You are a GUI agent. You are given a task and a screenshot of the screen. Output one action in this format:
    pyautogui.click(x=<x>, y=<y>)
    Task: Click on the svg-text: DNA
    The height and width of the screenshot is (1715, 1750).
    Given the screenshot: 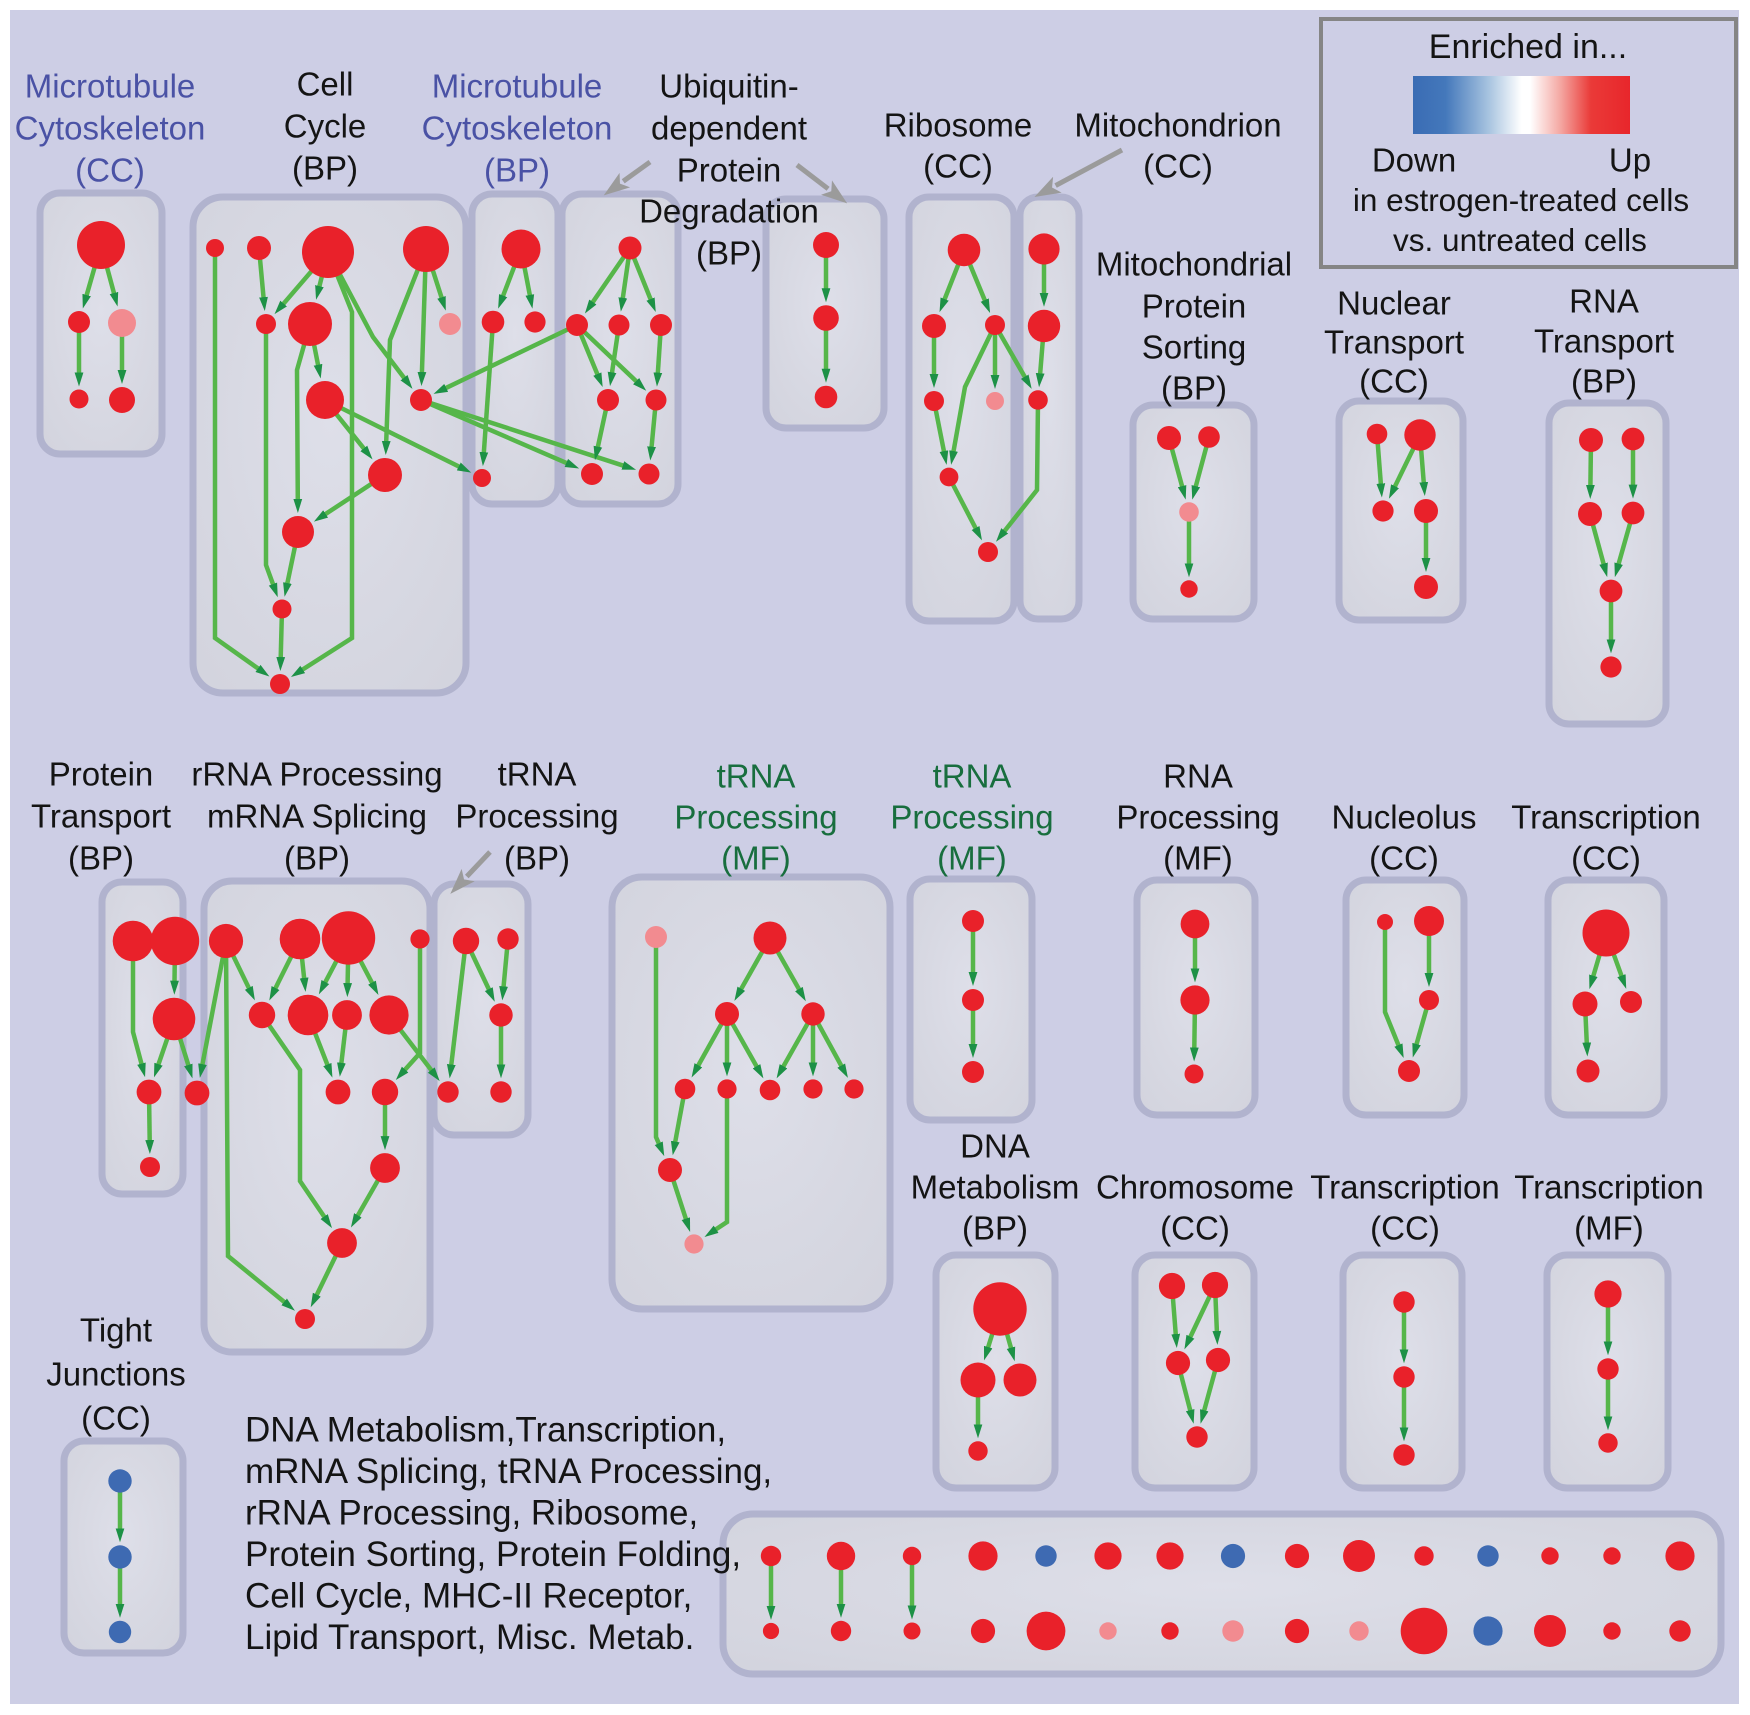 What is the action you would take?
    pyautogui.click(x=995, y=1146)
    